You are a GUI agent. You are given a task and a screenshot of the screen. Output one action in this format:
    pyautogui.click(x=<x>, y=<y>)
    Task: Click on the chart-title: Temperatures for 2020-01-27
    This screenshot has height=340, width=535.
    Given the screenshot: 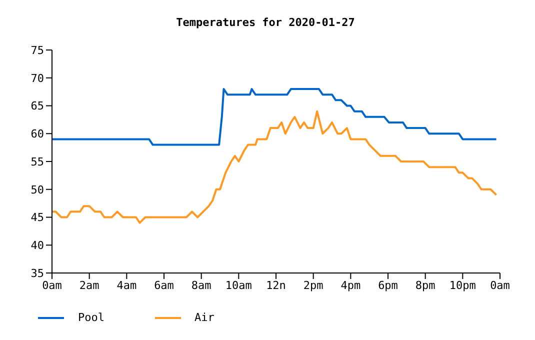 What is the action you would take?
    pyautogui.click(x=265, y=23)
    